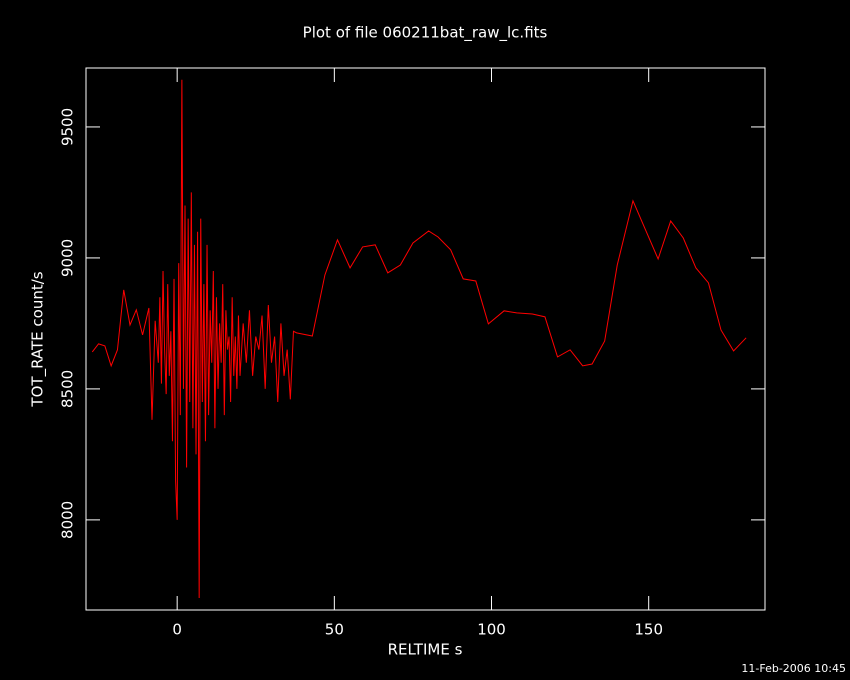 The width and height of the screenshot is (850, 680). What do you see at coordinates (491, 630) in the screenshot?
I see `x-tick-label: 100` at bounding box center [491, 630].